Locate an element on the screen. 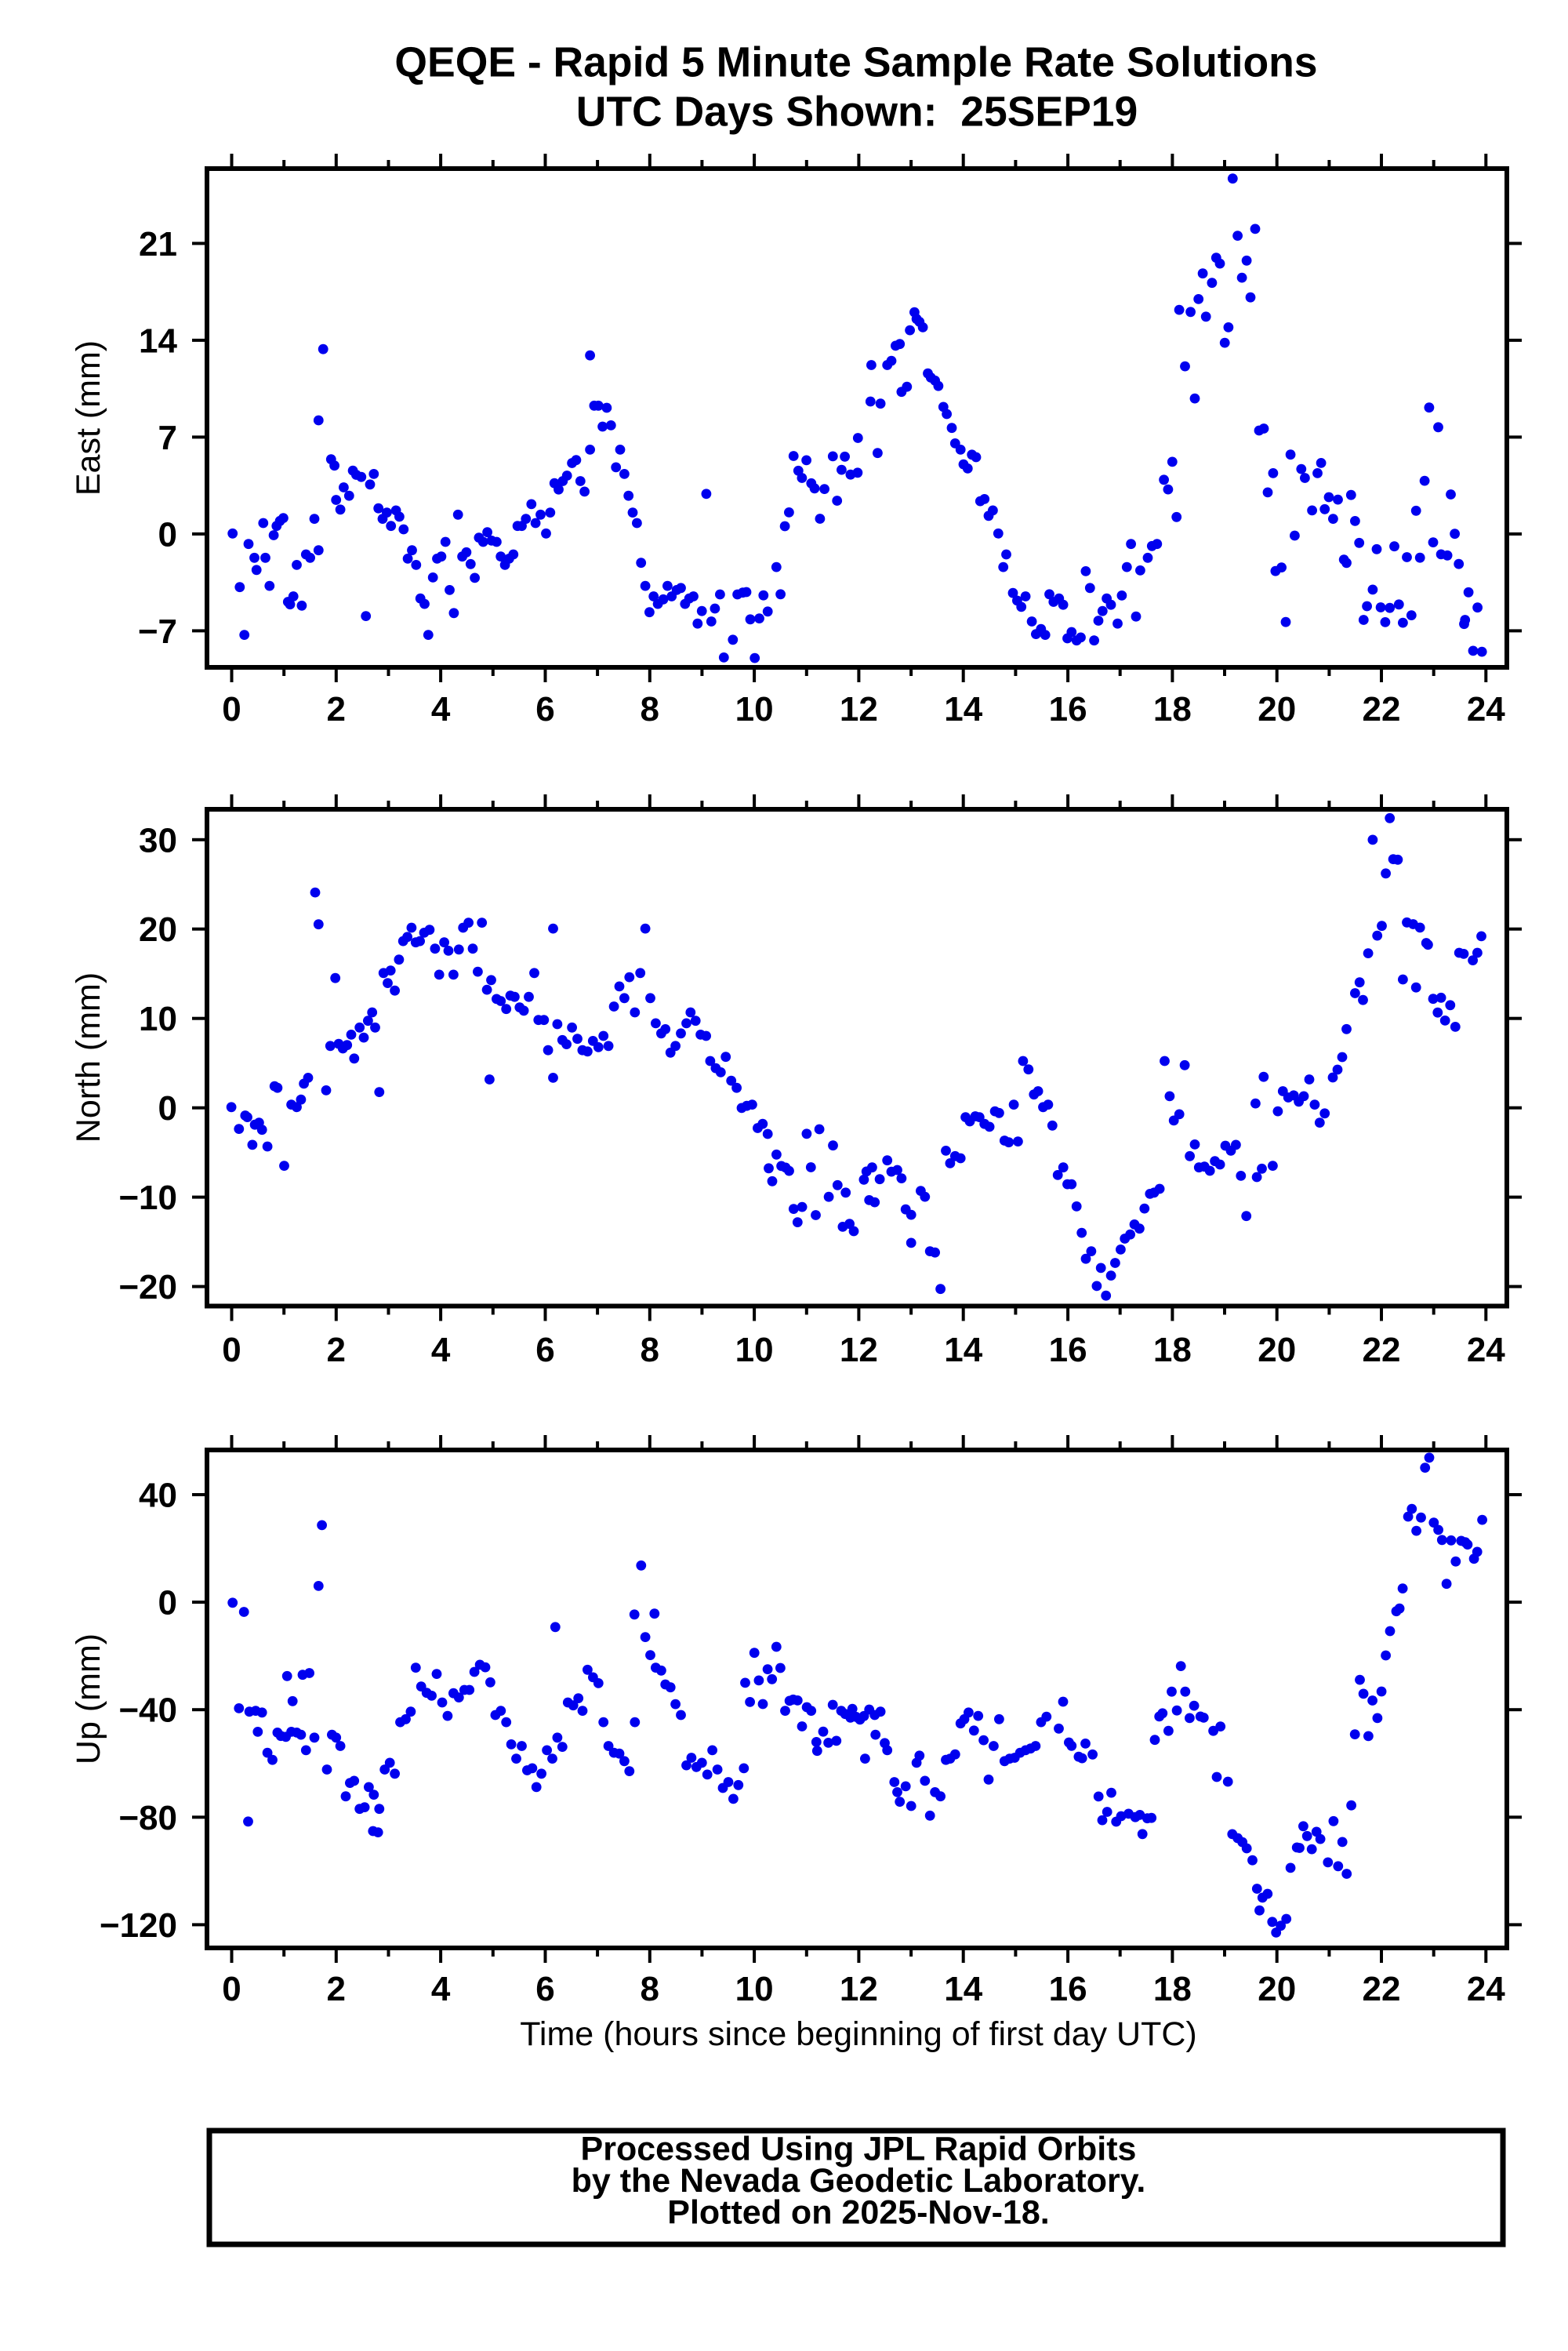 The height and width of the screenshot is (2351, 1568). svg-text: −120 is located at coordinates (138, 1925).